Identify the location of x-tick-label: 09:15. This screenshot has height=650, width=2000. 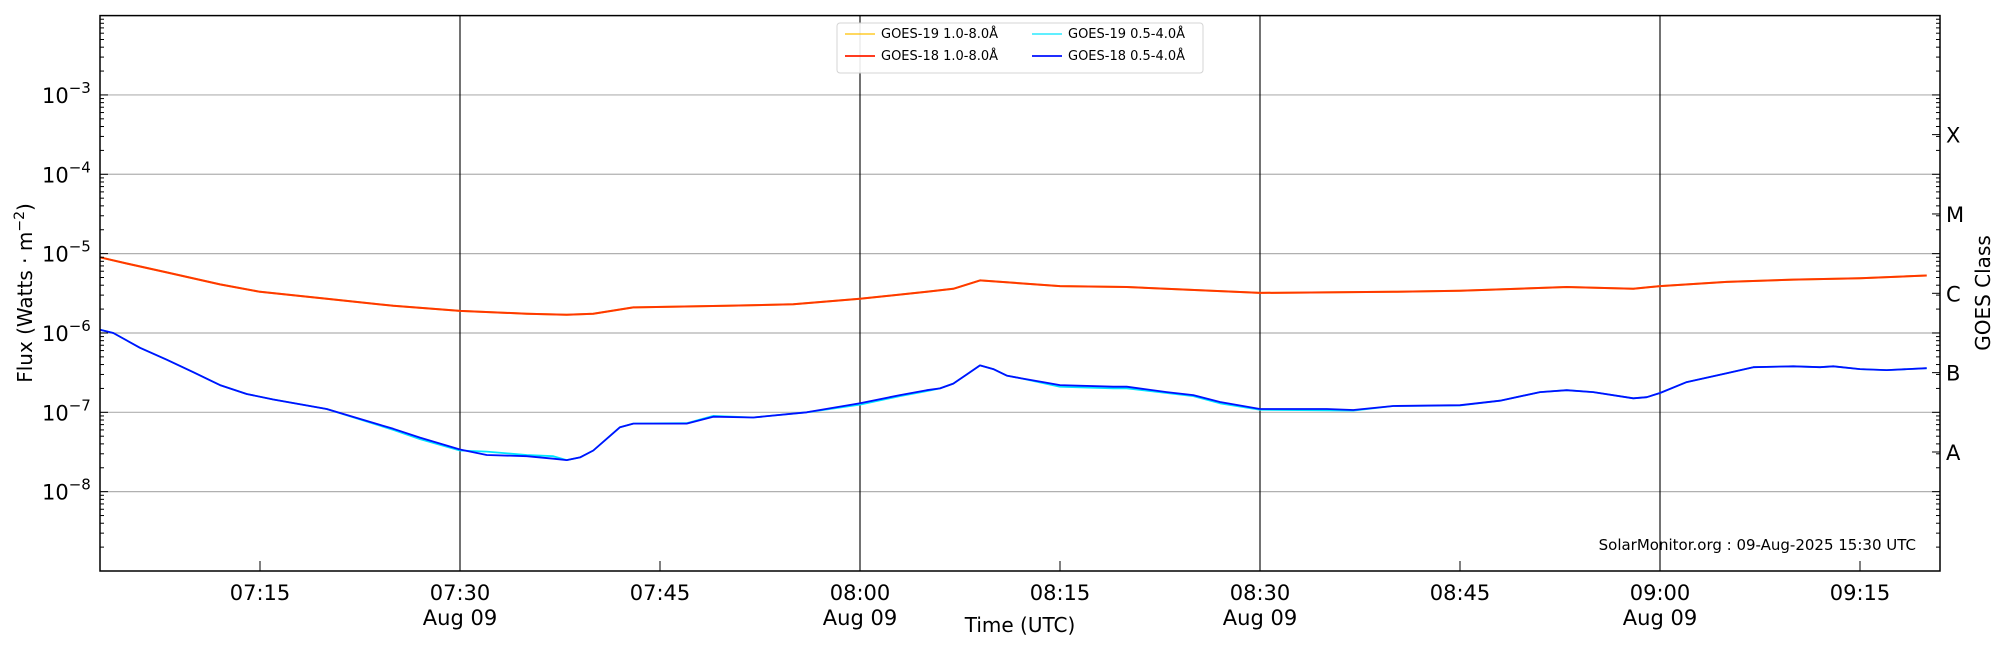
(1860, 593).